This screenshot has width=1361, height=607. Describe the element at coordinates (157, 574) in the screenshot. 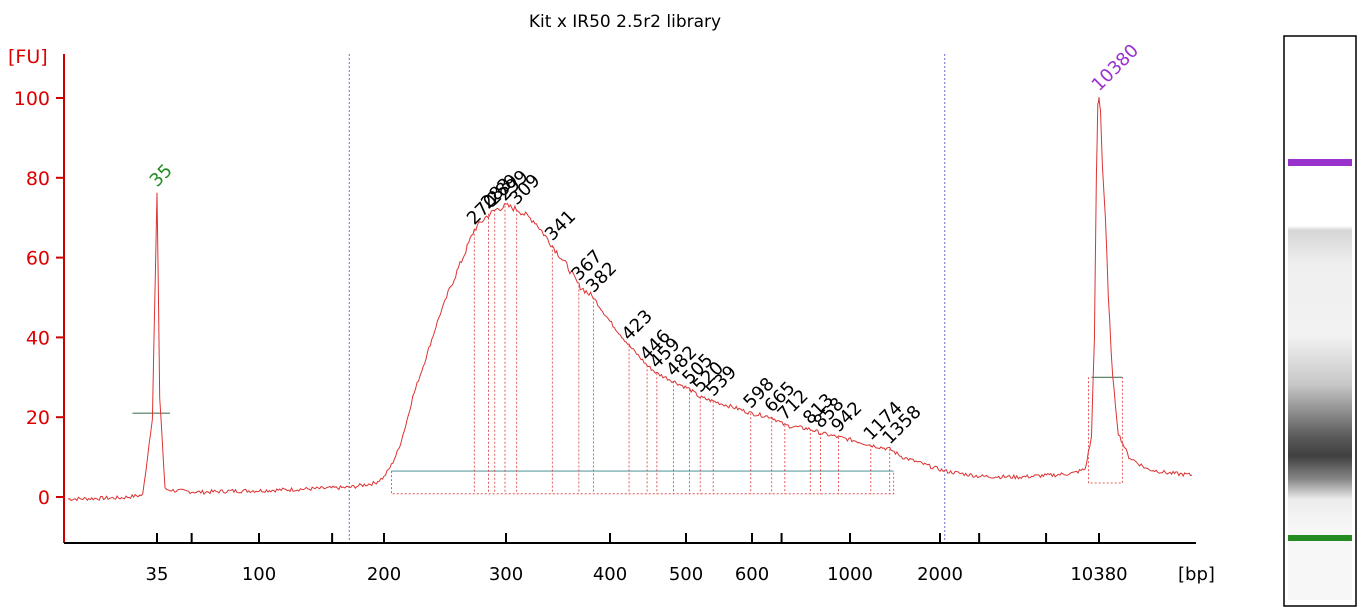

I see `x-tick-label: 35` at that location.